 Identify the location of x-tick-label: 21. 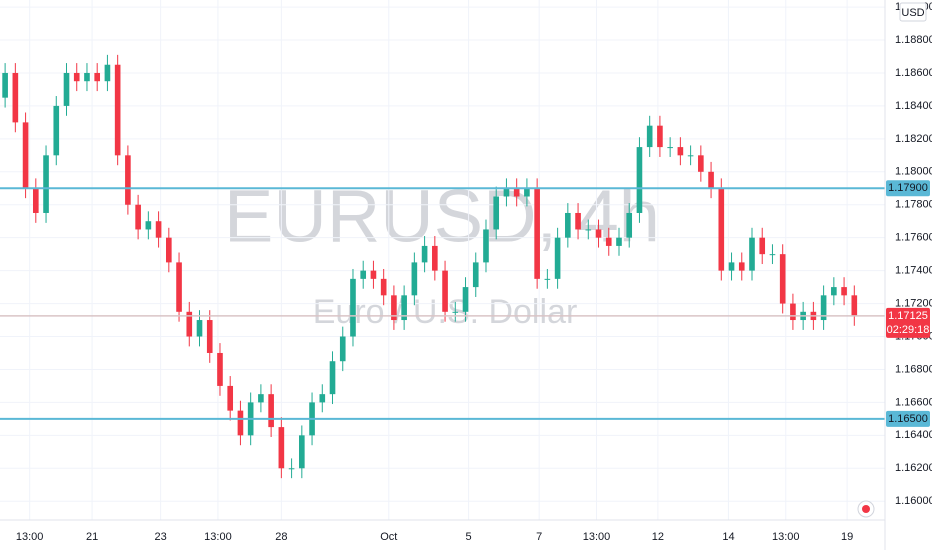
(92, 537).